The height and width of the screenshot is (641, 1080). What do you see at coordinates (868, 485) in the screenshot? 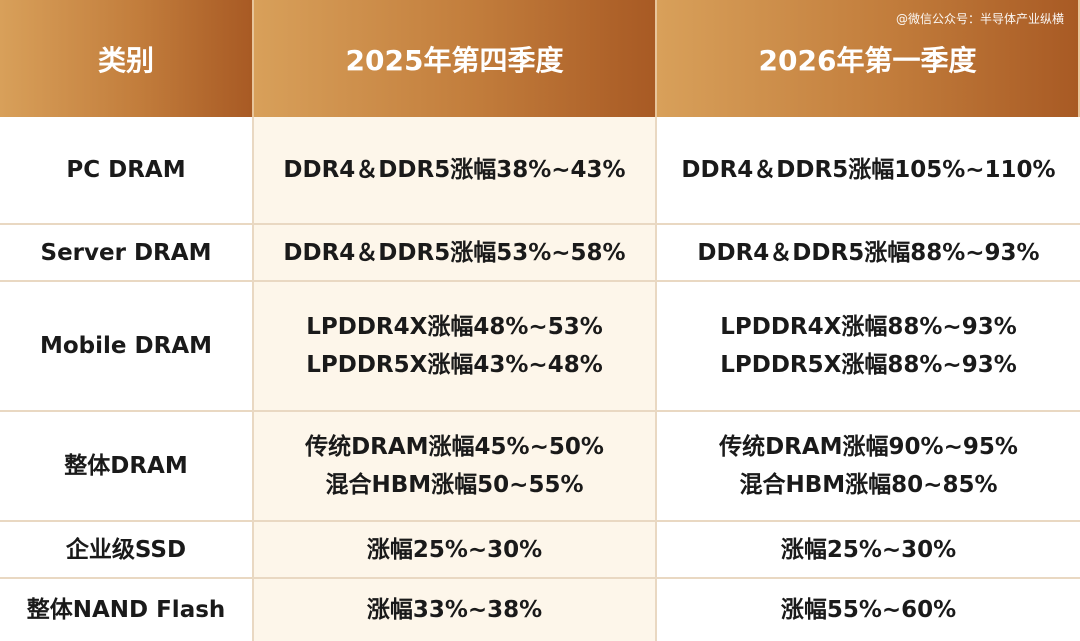
I see `value-line: 混合HBM涨幅80~85%` at bounding box center [868, 485].